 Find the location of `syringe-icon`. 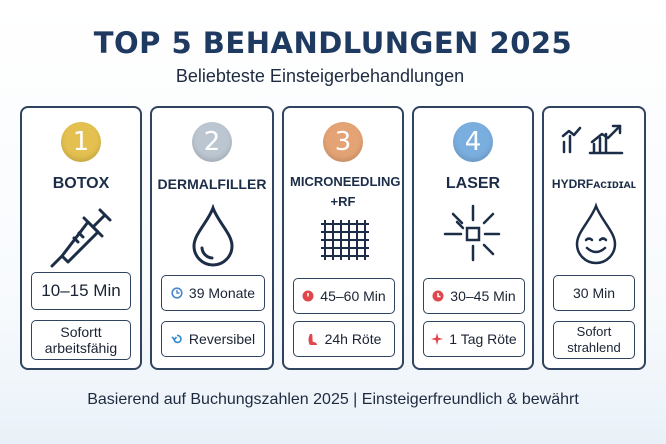

syringe-icon is located at coordinates (81, 238).